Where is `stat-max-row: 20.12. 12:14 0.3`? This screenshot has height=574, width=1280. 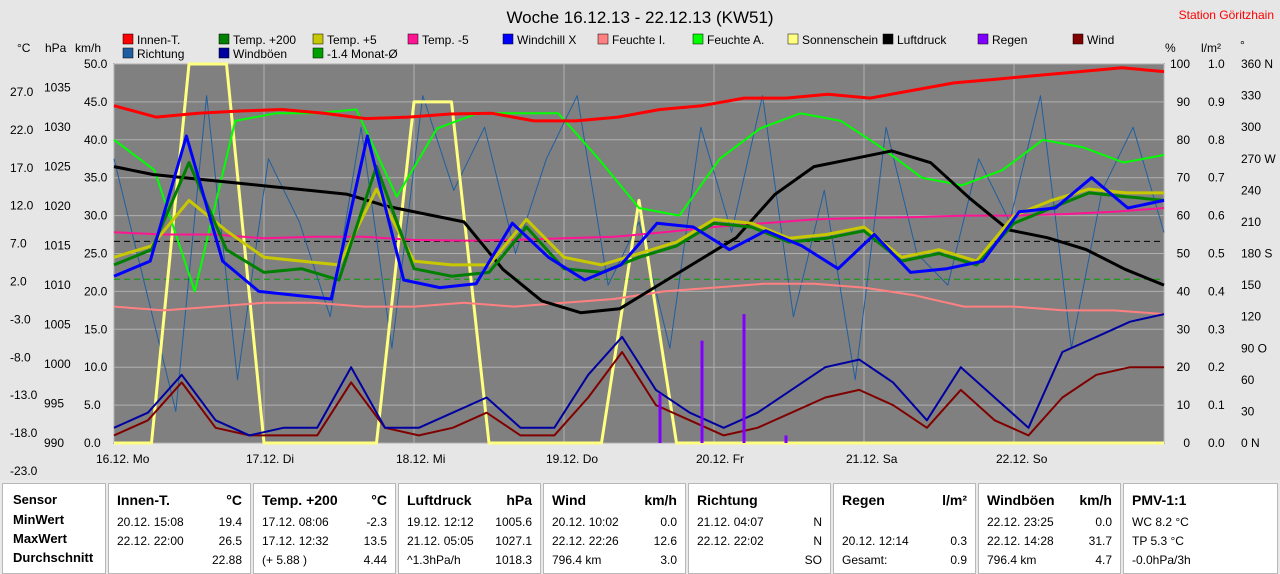 stat-max-row: 20.12. 12:14 0.3 is located at coordinates (904, 543).